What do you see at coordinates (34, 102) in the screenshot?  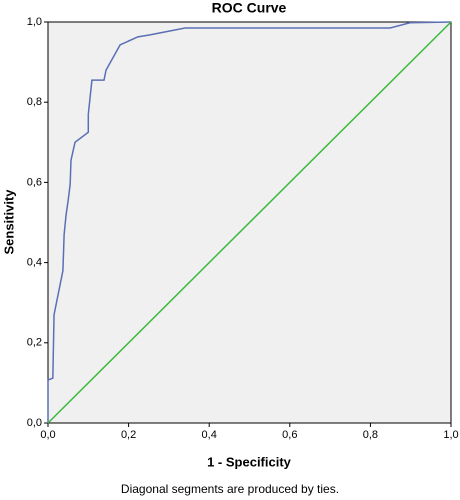 I see `y-tick-label: 0,8` at bounding box center [34, 102].